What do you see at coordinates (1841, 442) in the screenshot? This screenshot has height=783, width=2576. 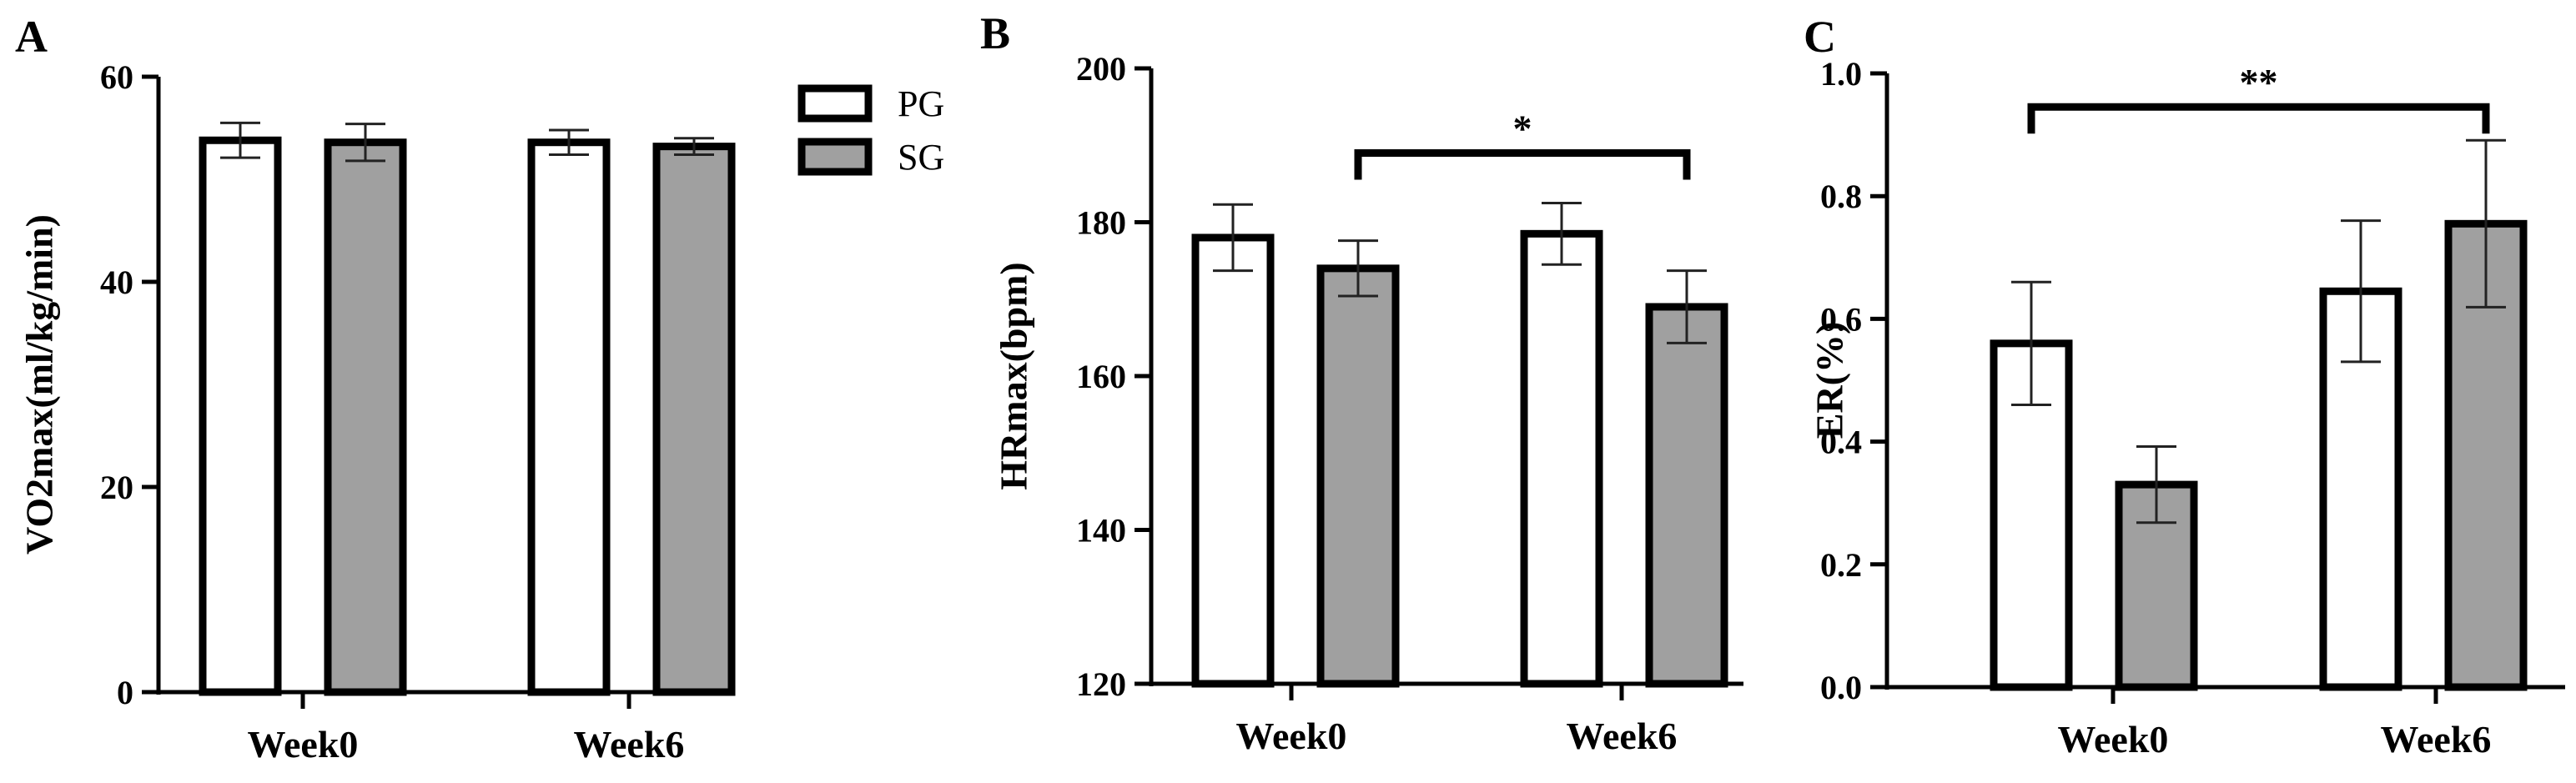 I see `y-tick-label: 0.4` at bounding box center [1841, 442].